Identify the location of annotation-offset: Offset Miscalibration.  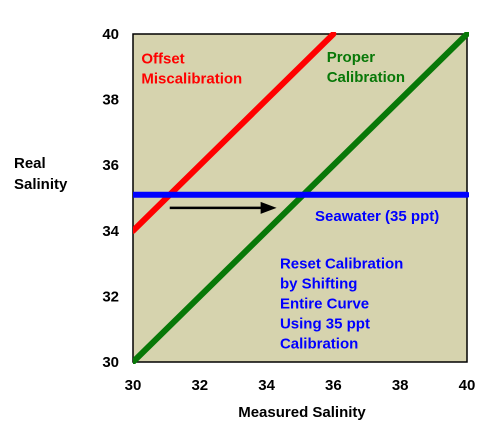
(191, 69).